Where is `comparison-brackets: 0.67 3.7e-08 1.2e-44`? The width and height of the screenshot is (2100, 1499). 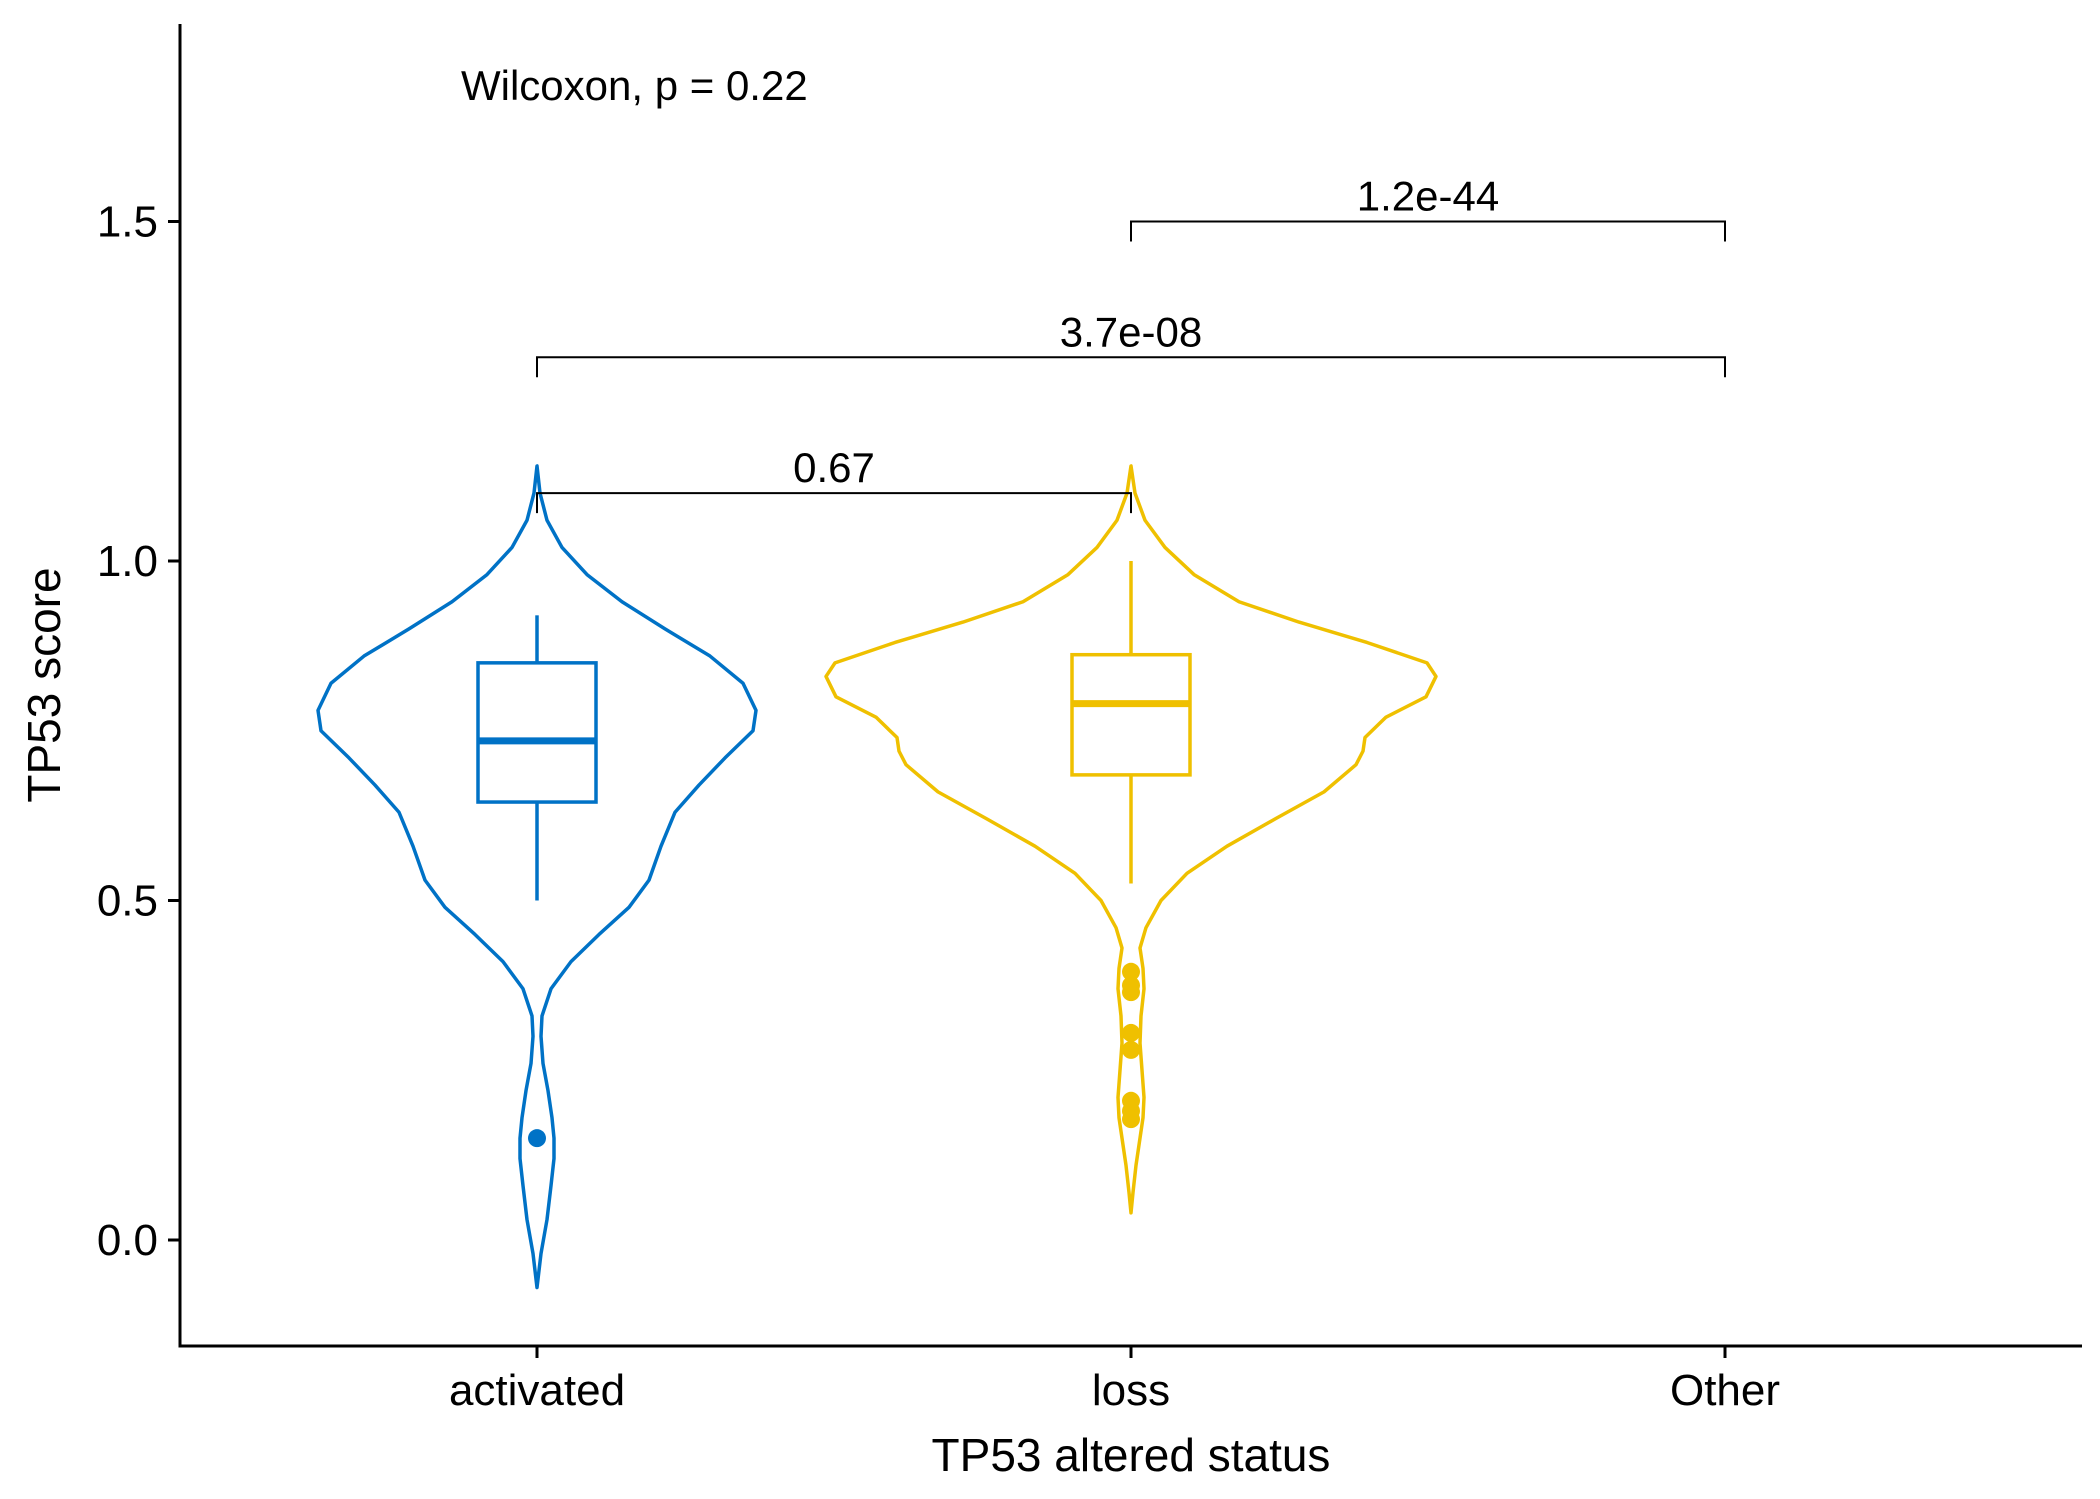 comparison-brackets: 0.67 3.7e-08 1.2e-44 is located at coordinates (1131, 343).